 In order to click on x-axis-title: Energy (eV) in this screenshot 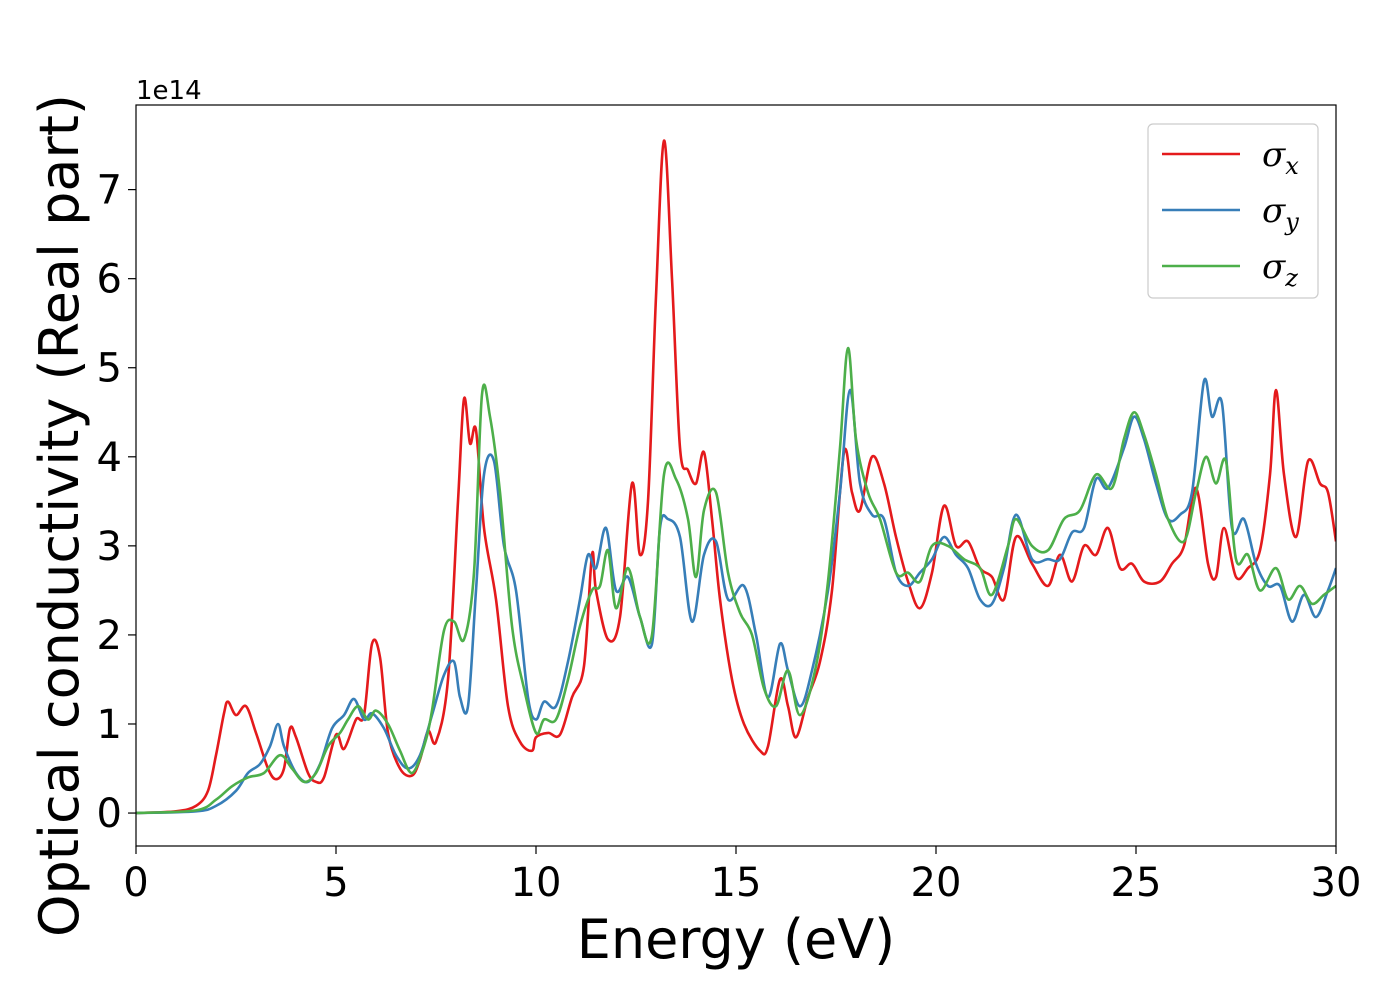, I will do `click(736, 939)`.